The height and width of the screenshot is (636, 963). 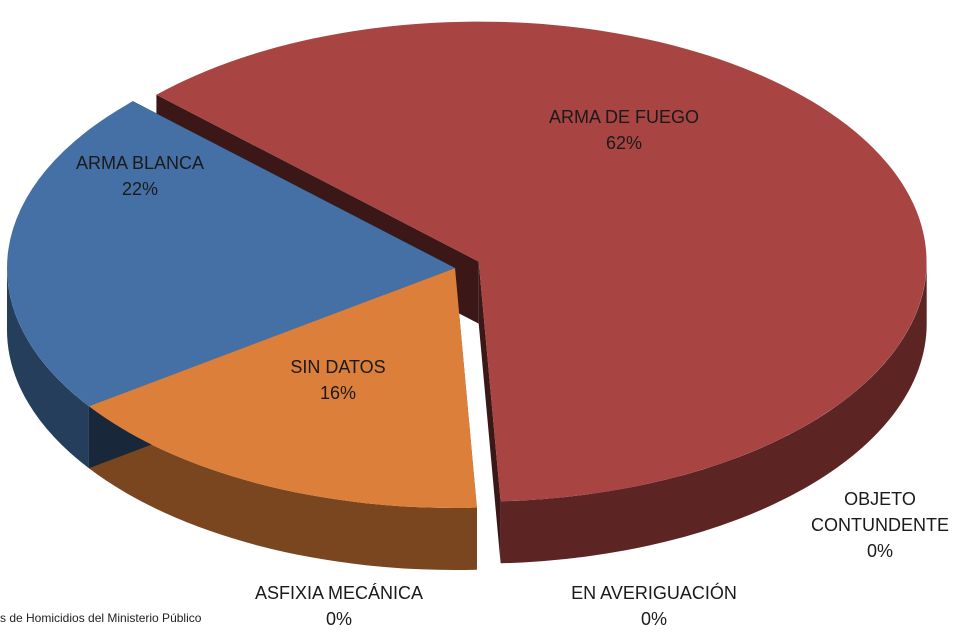 What do you see at coordinates (101, 618) in the screenshot?
I see `source-note: s de Homicidios del Ministerio Público` at bounding box center [101, 618].